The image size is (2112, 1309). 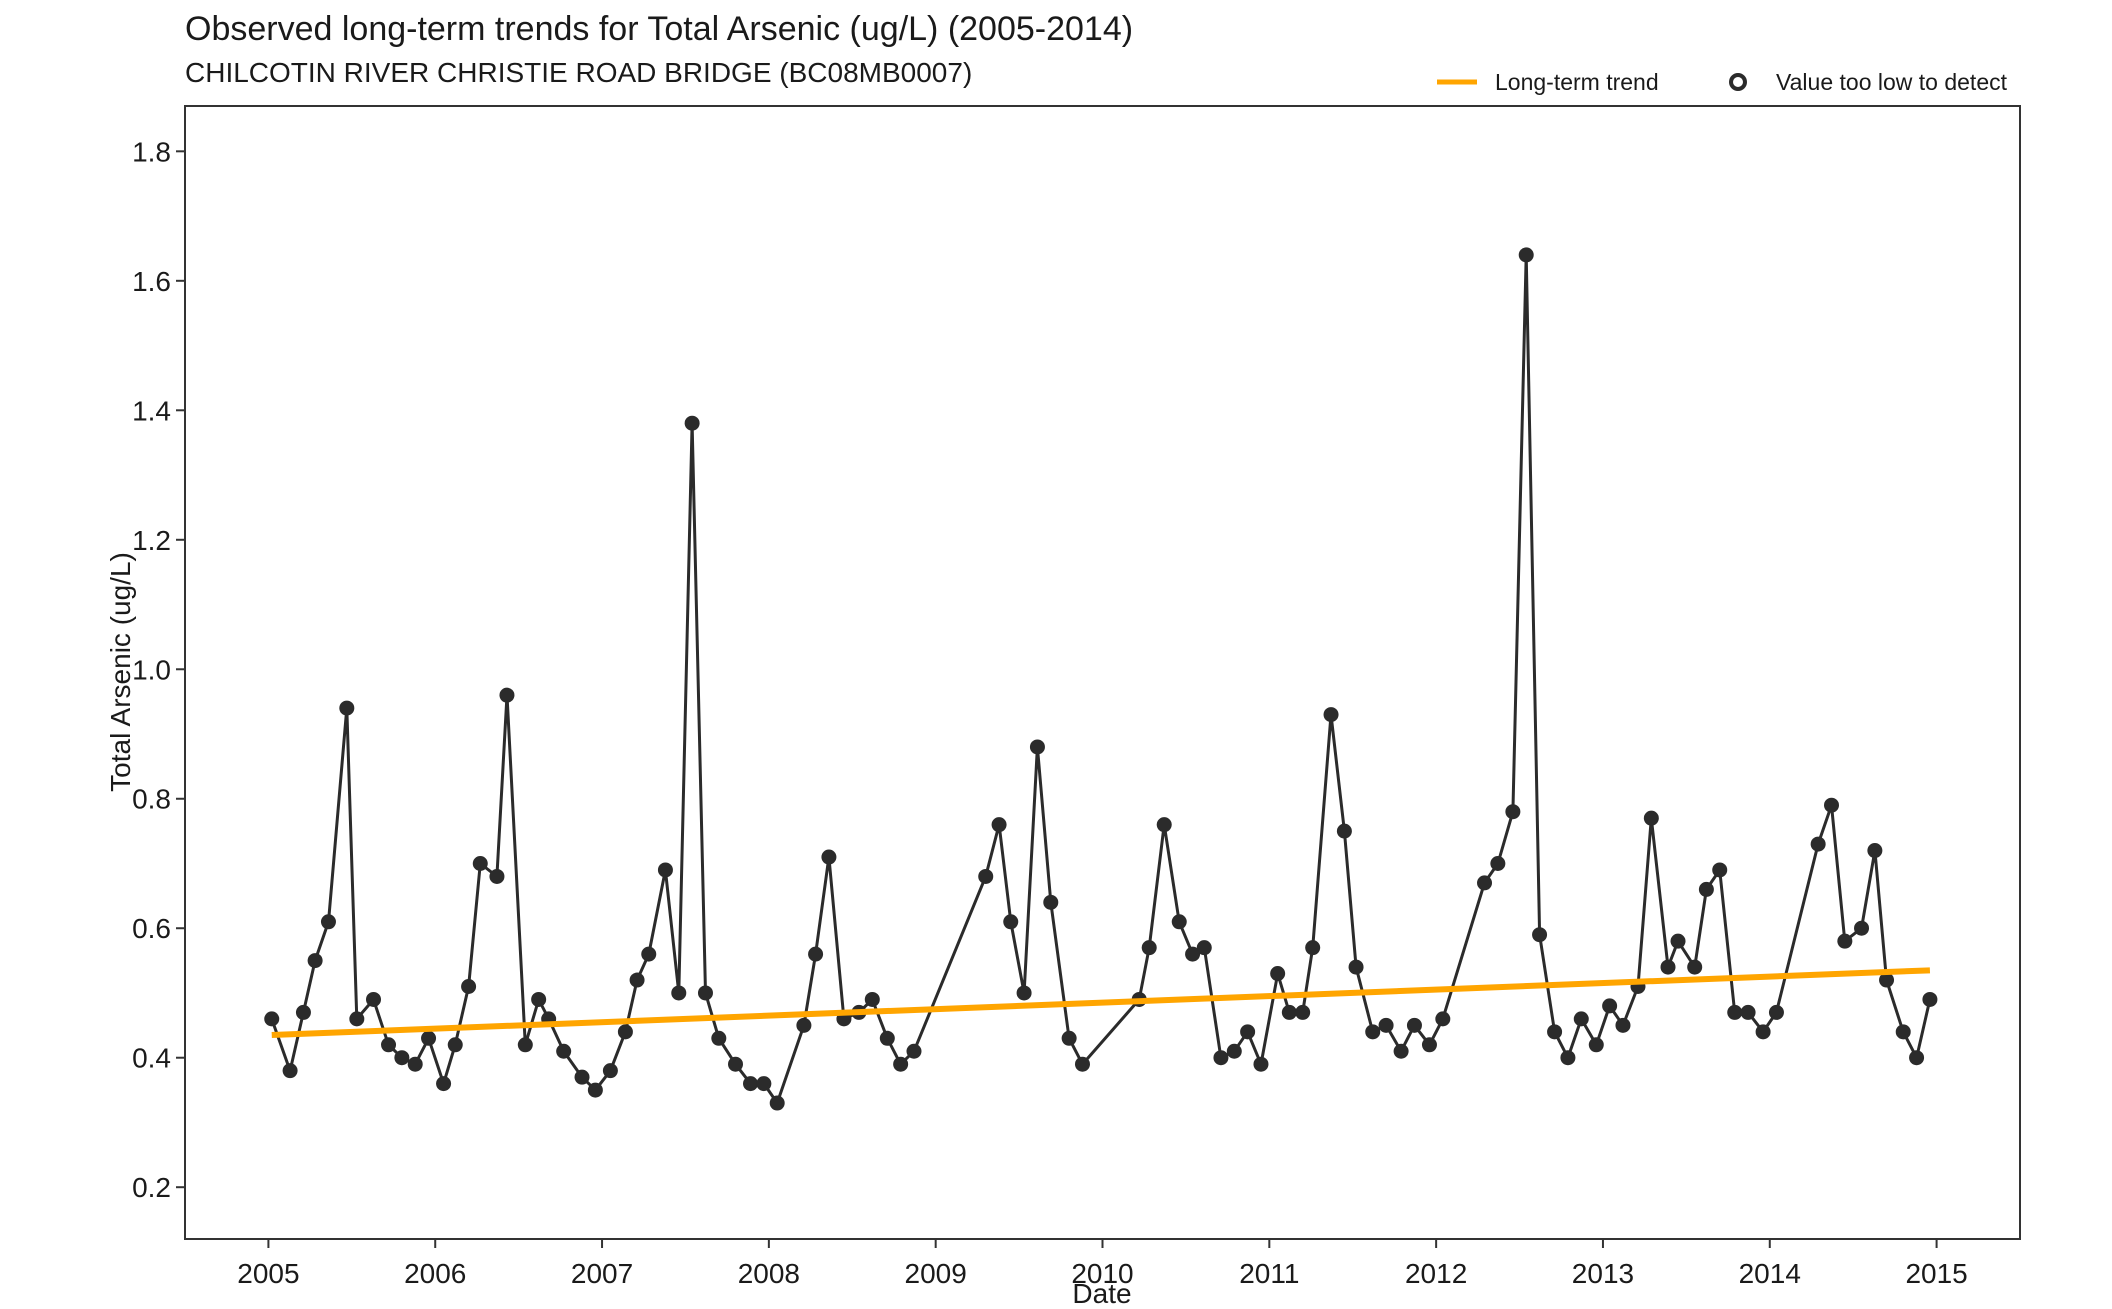 What do you see at coordinates (1722, 82) in the screenshot?
I see `legend: Long-term trend Value too low to detect` at bounding box center [1722, 82].